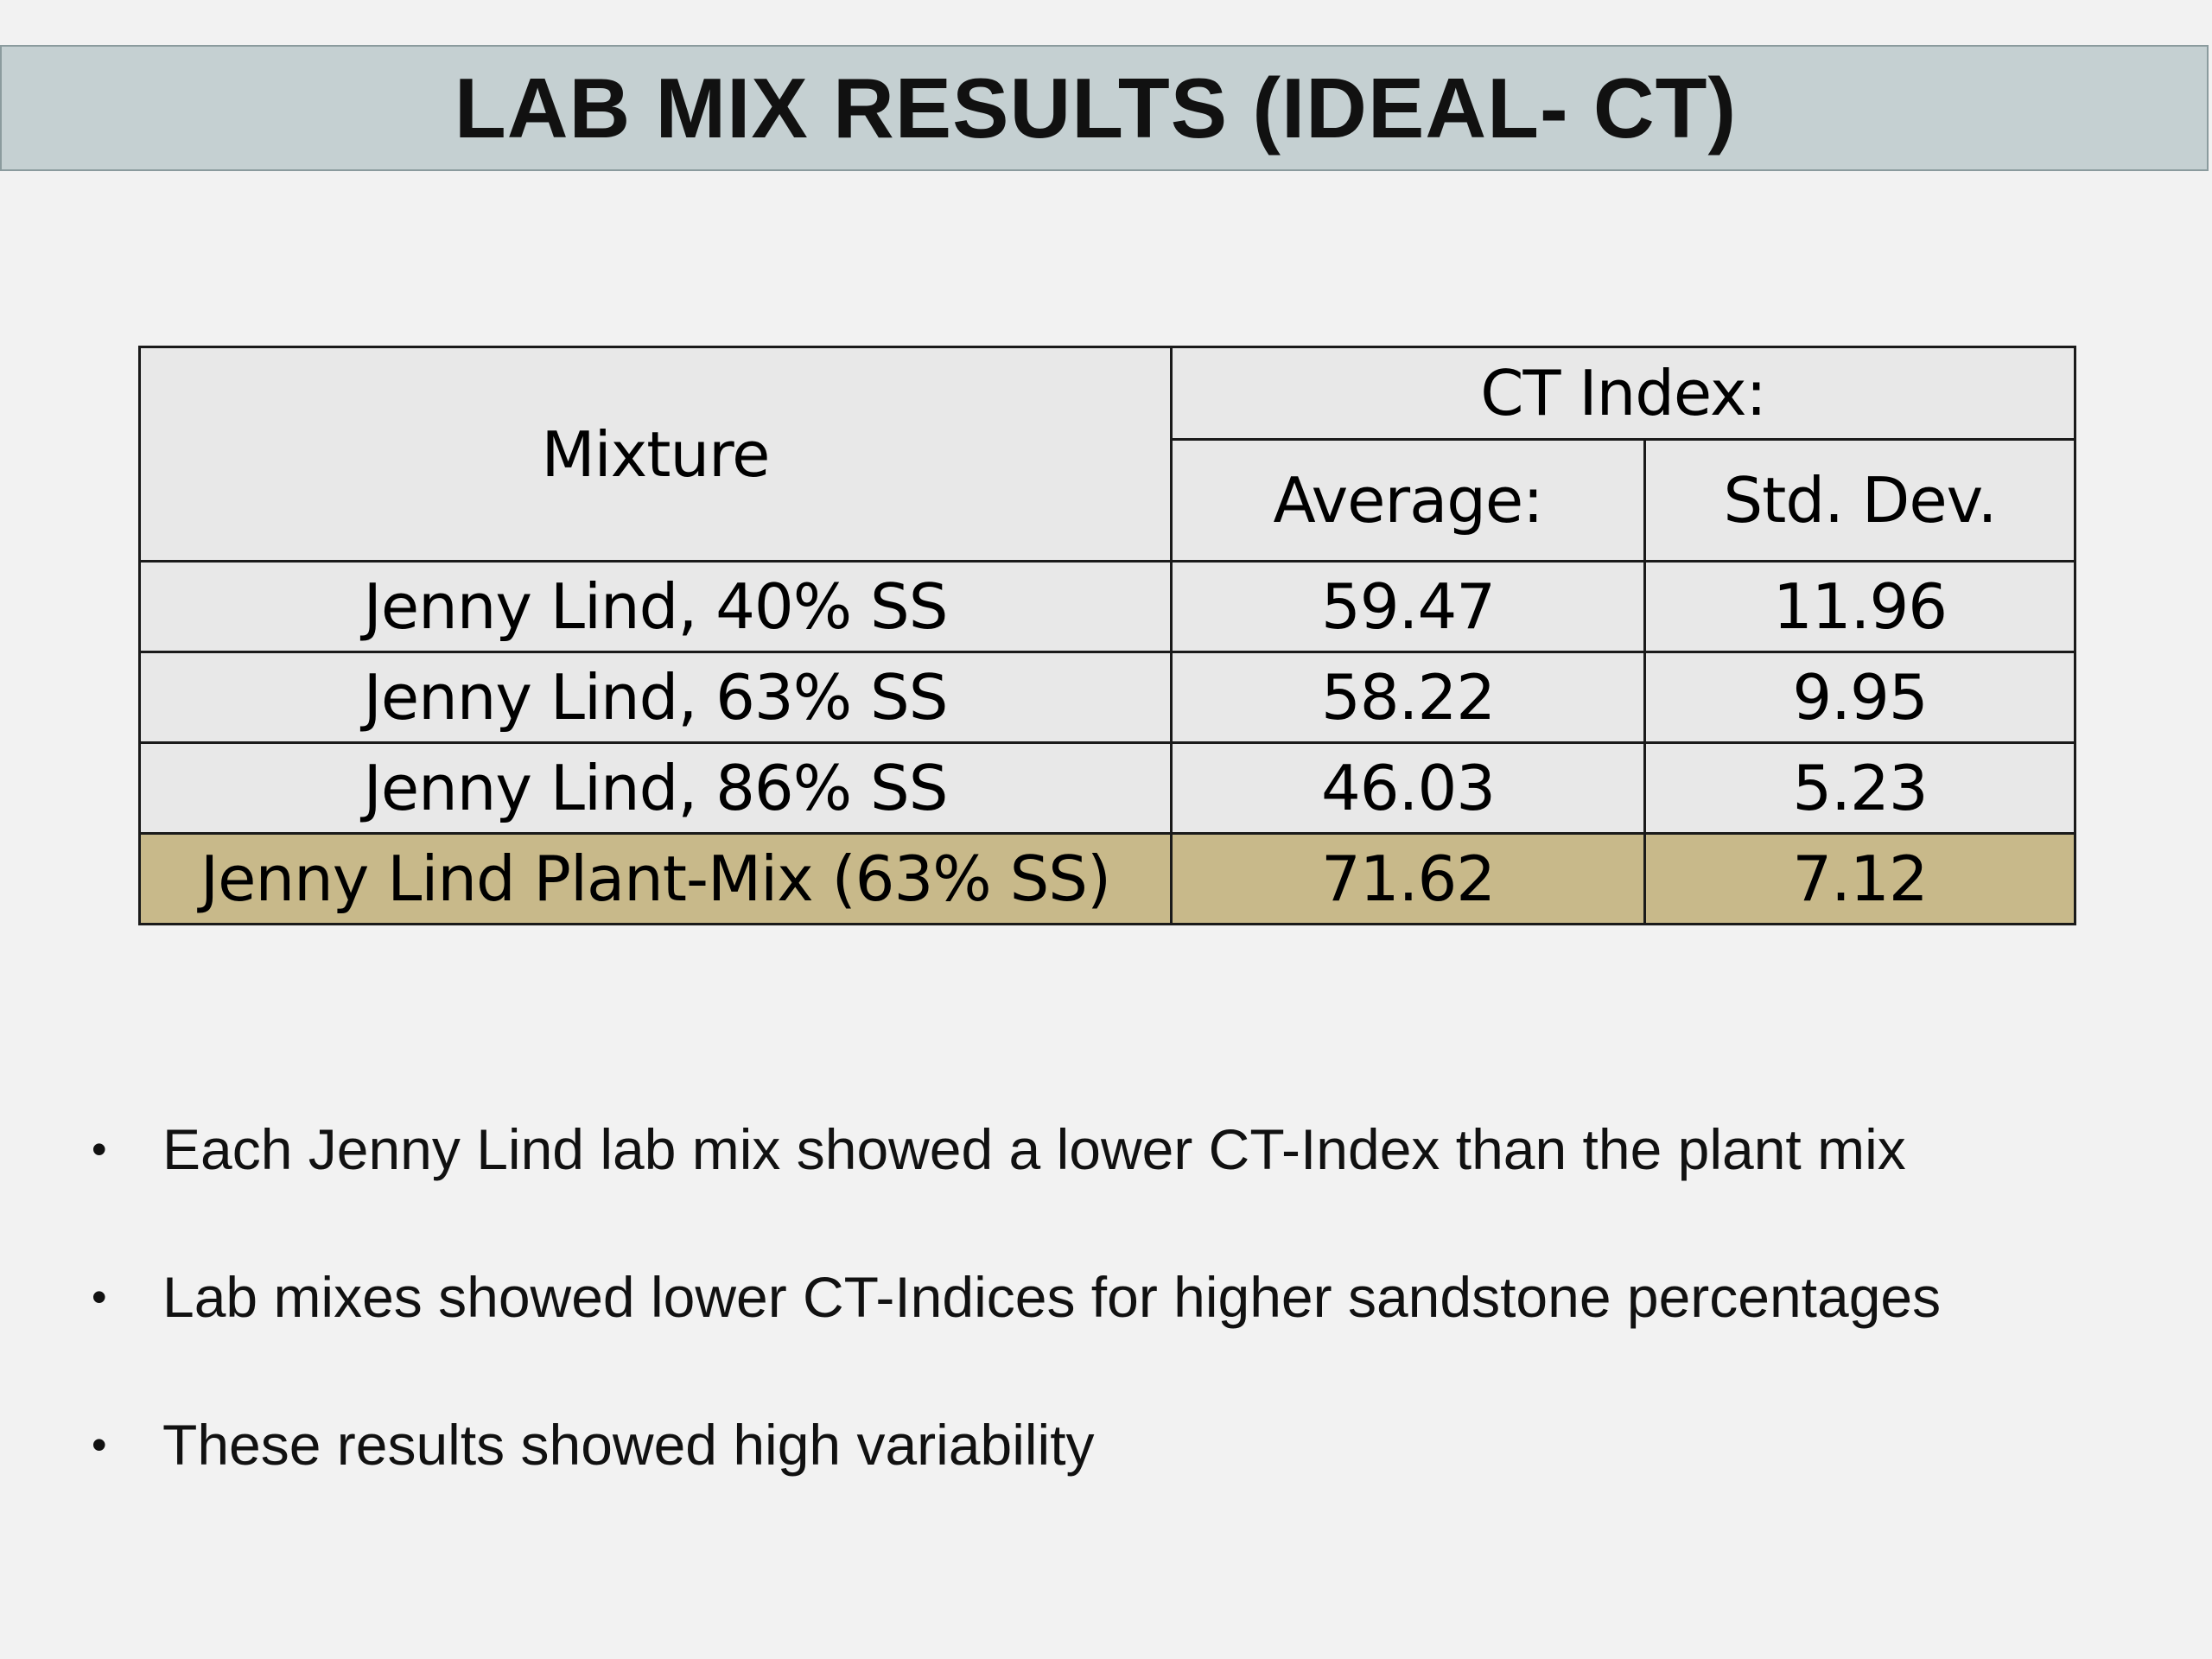 The image size is (2212, 1659). Describe the element at coordinates (1096, 108) in the screenshot. I see `slide-title: LAB MIX RESULTS (IDEAL- CT)` at that location.